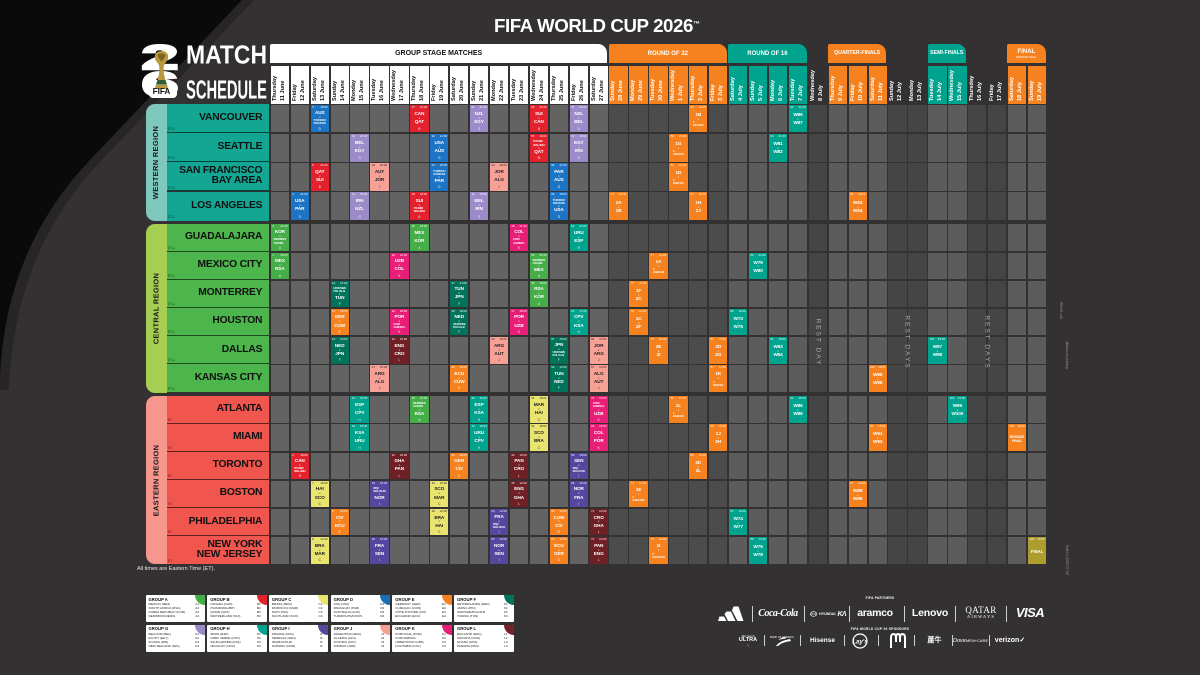 The width and height of the screenshot is (1200, 675). I want to click on svg-text: SCHEDULE, so click(226, 89).